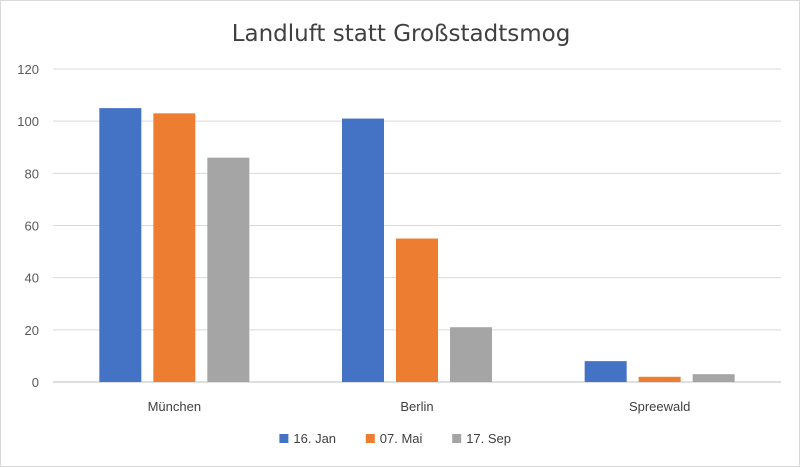 This screenshot has height=467, width=800. I want to click on y-axis-ticks: 0 20 40 60 80 100 120, so click(28, 226).